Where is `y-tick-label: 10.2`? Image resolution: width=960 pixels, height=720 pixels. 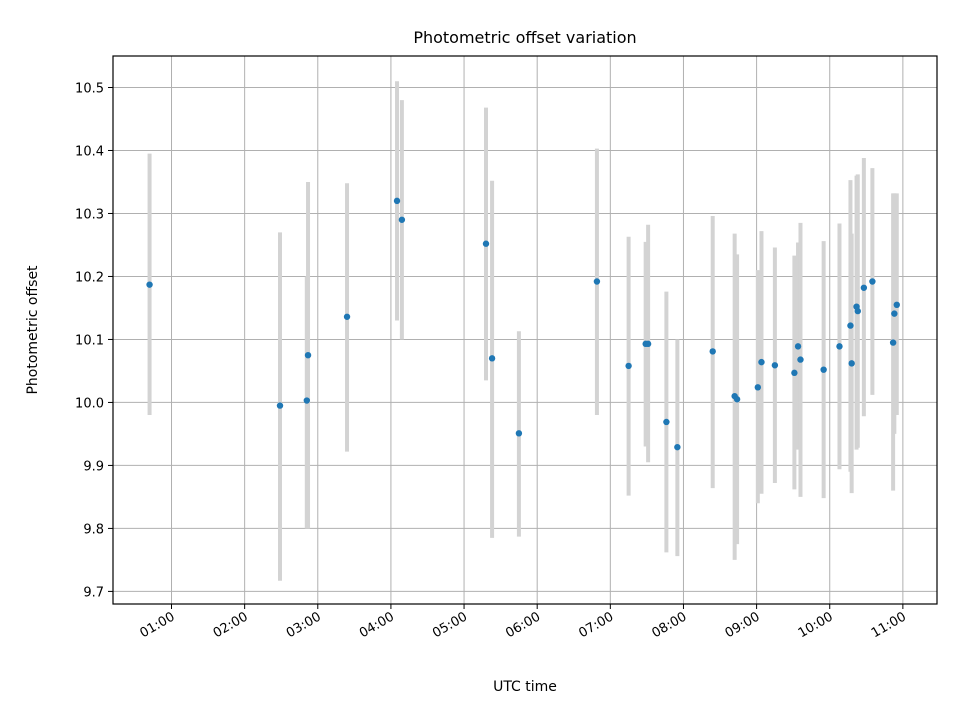
y-tick-label: 10.2 is located at coordinates (89, 277).